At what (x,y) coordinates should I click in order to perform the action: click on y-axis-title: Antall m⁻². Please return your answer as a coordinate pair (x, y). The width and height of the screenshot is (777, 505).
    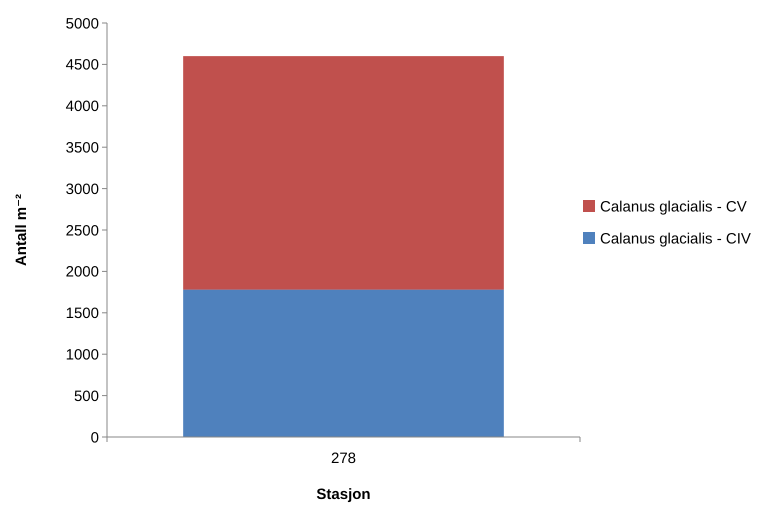
    Looking at the image, I should click on (21, 230).